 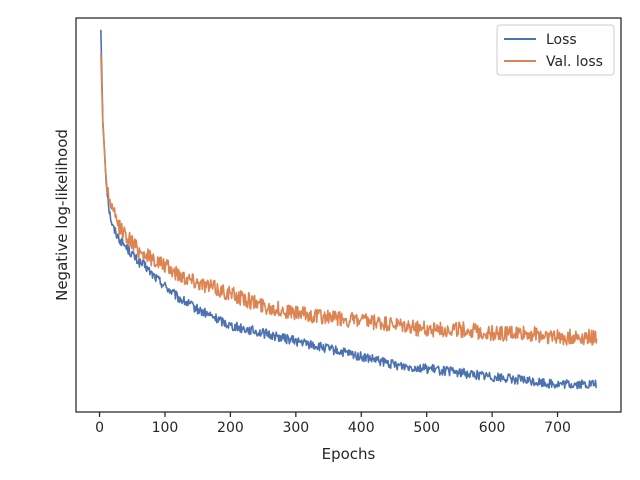 I want to click on x-tick-label: 0, so click(x=99, y=428).